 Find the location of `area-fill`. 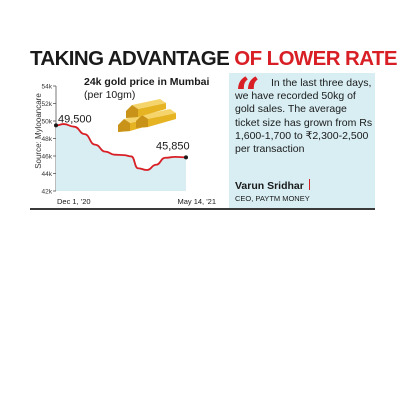

area-fill is located at coordinates (121, 157).